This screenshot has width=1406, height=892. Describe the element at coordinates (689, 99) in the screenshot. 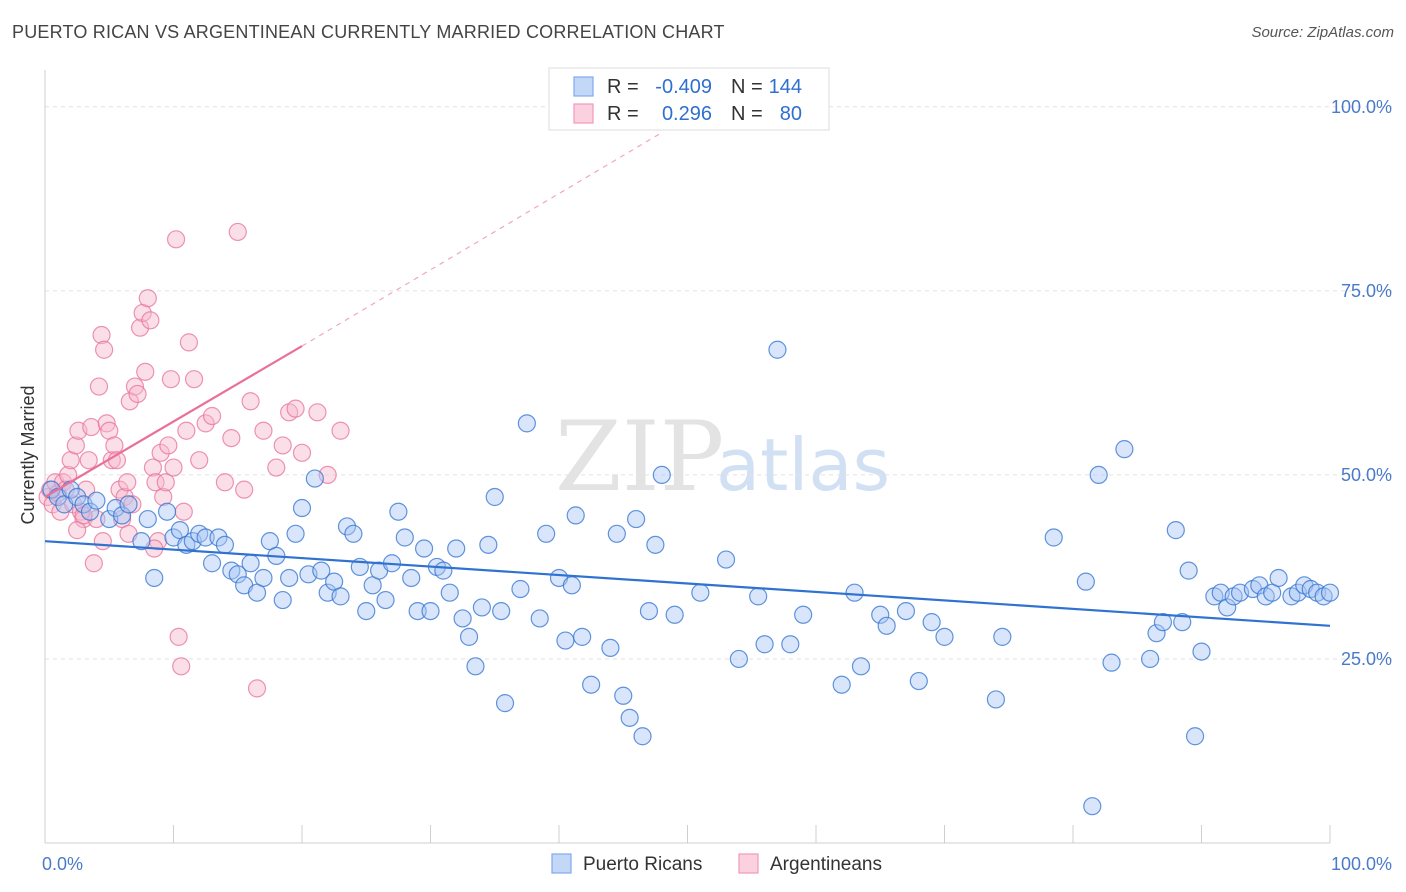

I see `legend-top: R = -0.409 N = 144 R = 0.296 N = 80` at that location.